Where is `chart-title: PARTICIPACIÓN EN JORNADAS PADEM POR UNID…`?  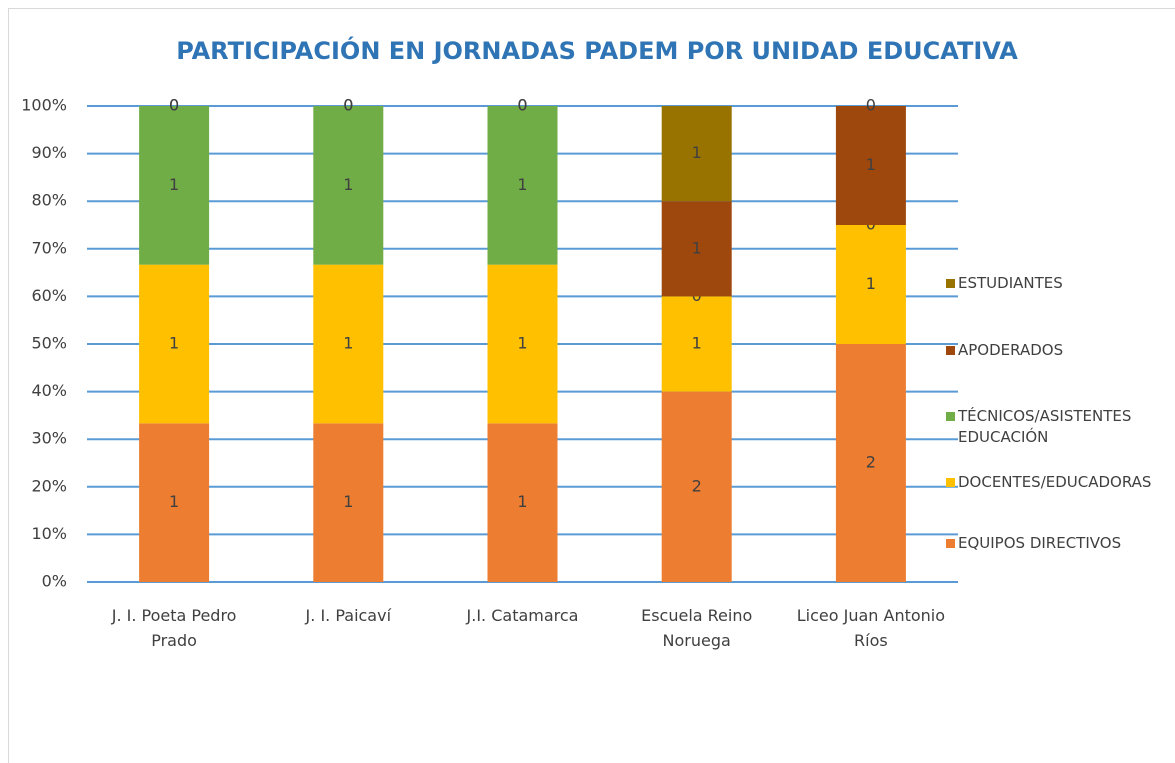
chart-title: PARTICIPACIÓN EN JORNADAS PADEM POR UNID… is located at coordinates (597, 50).